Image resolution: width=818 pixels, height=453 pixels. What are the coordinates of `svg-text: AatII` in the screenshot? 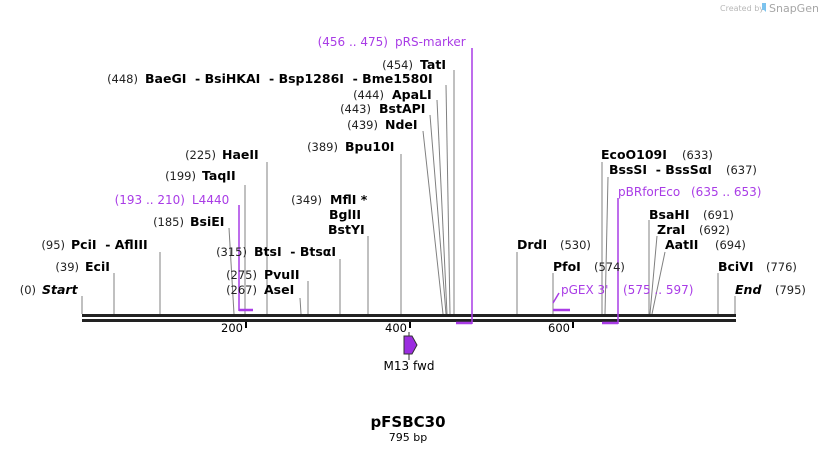 It's located at (681, 244).